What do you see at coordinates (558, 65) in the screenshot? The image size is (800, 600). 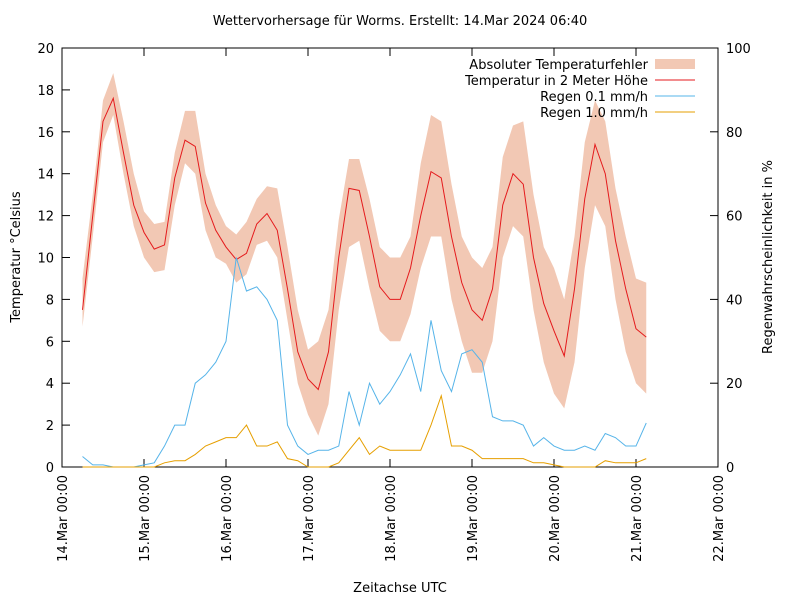 I see `legend-label: Absoluter Temperaturfehler` at bounding box center [558, 65].